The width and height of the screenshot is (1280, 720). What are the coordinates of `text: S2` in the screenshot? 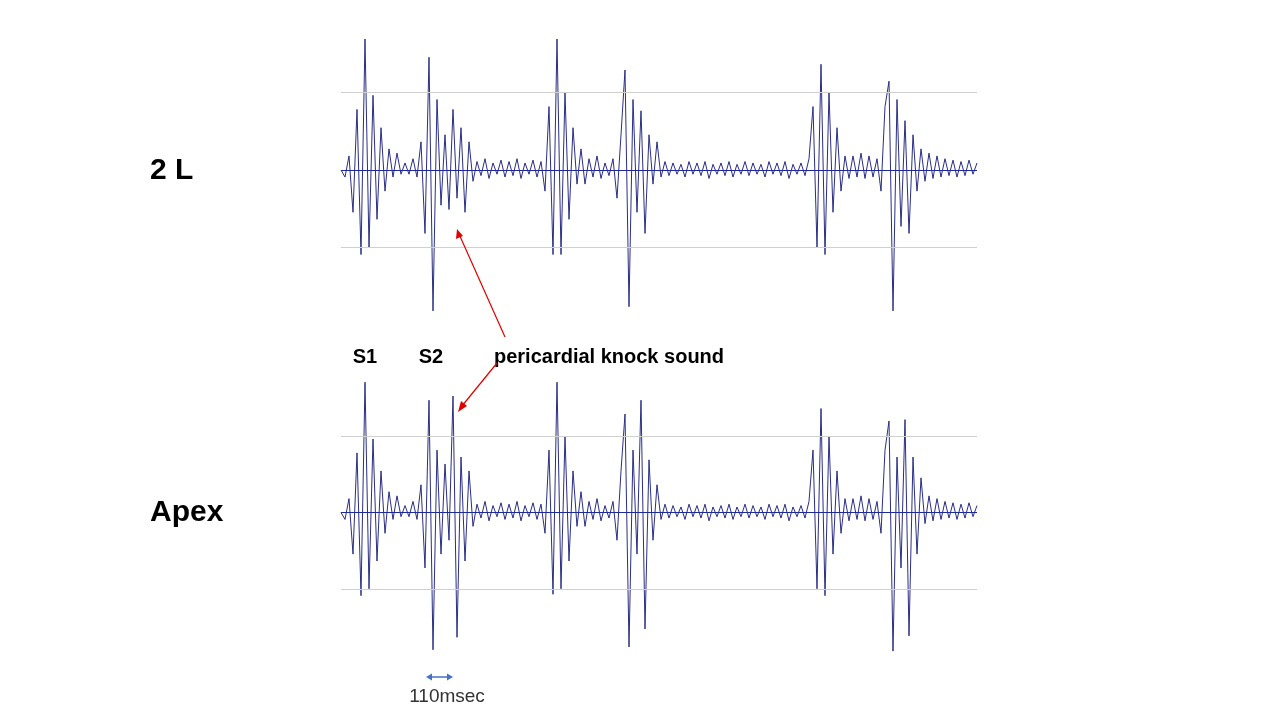 It's located at (431, 356).